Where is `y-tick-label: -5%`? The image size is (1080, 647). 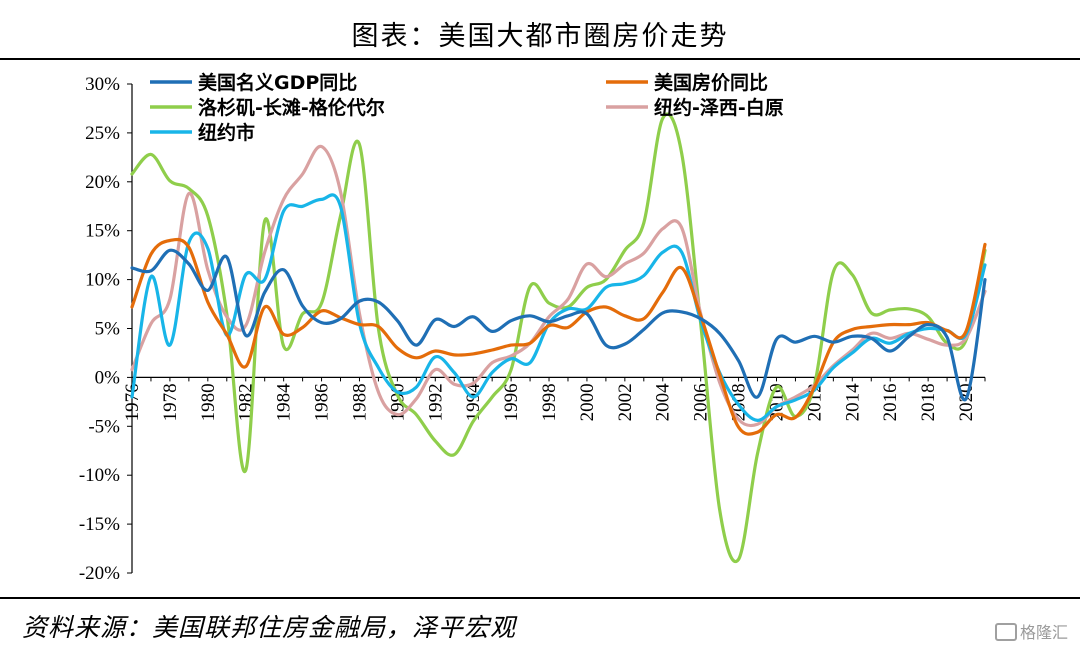 y-tick-label: -5% is located at coordinates (104, 426).